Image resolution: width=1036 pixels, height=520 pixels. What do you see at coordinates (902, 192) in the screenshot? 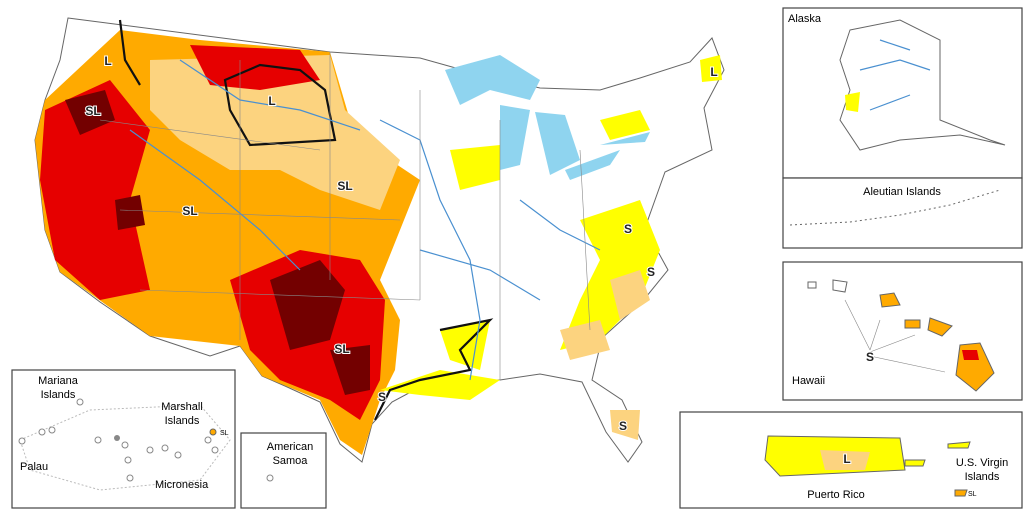
I see `inset-title: Aleutian Islands` at bounding box center [902, 192].